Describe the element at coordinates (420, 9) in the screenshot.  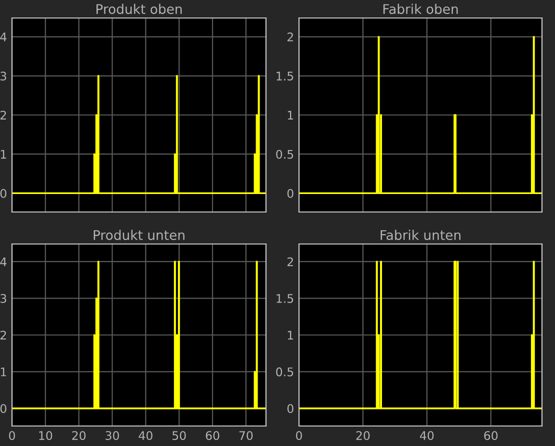
I see `chart-title: Fabrik oben` at that location.